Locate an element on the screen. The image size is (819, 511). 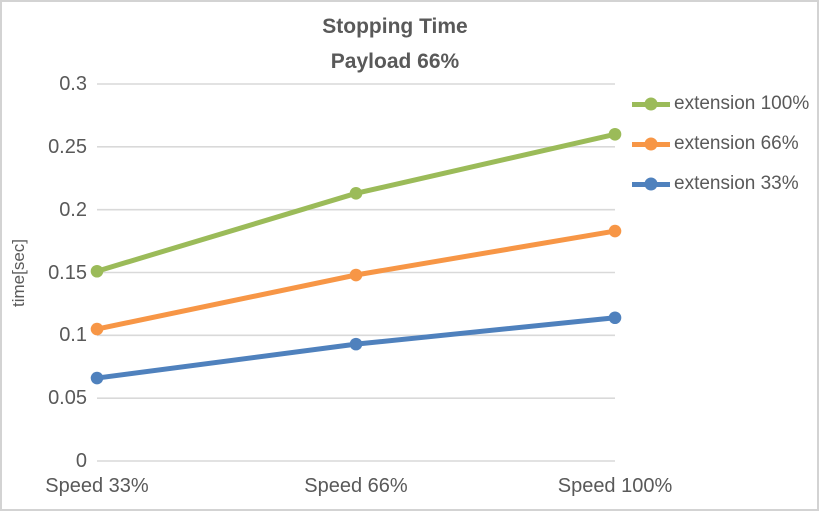
legend-item: extension 66% is located at coordinates (720, 144).